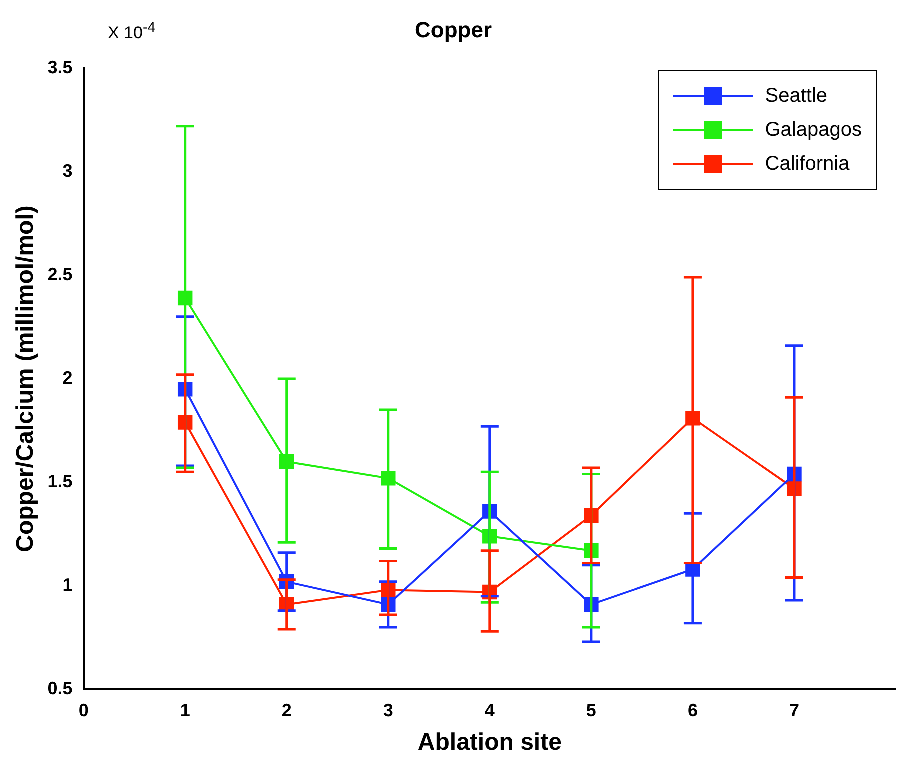  Describe the element at coordinates (796, 96) in the screenshot. I see `legend-label: Seattle` at that location.